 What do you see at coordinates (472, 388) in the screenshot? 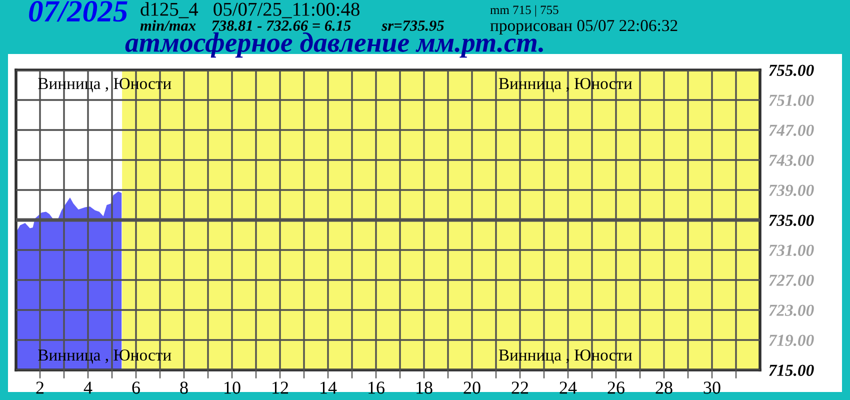
I see `x-tick-label: 20` at bounding box center [472, 388].